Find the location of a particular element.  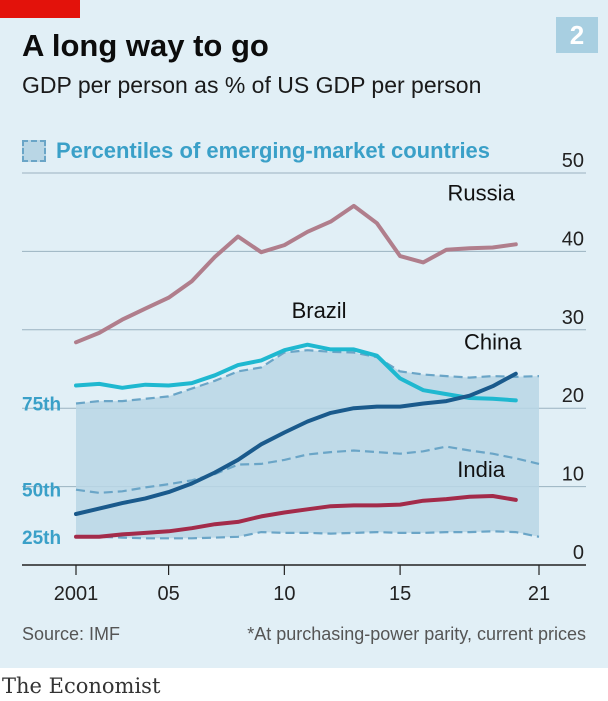

y-tick-label-10: 10 is located at coordinates (573, 475).